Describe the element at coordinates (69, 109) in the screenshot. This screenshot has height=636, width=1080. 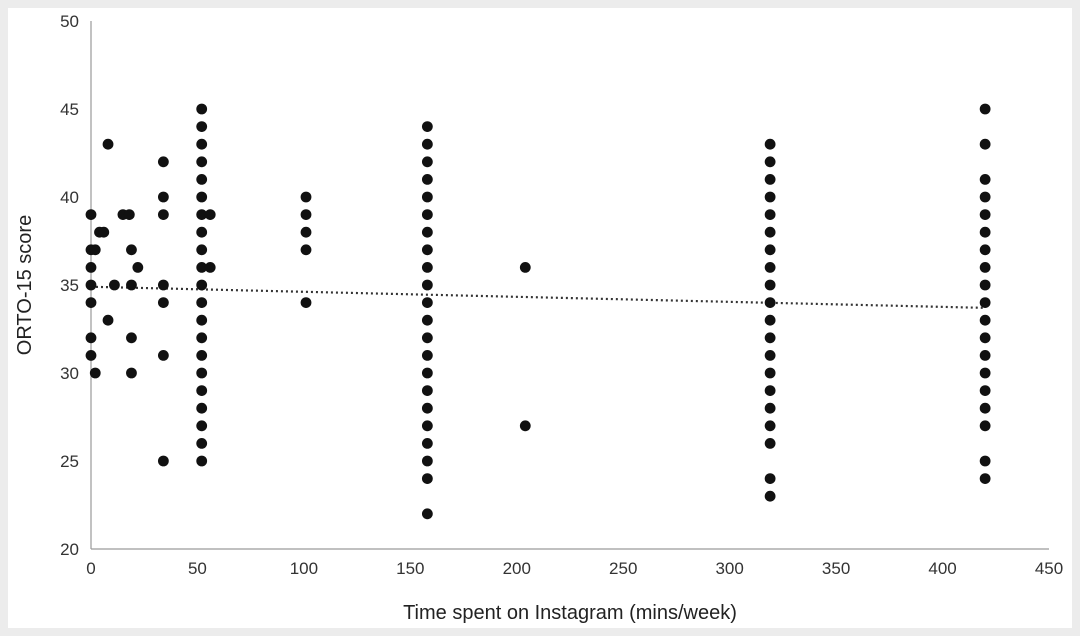
I see `y-tick-label: 45` at that location.